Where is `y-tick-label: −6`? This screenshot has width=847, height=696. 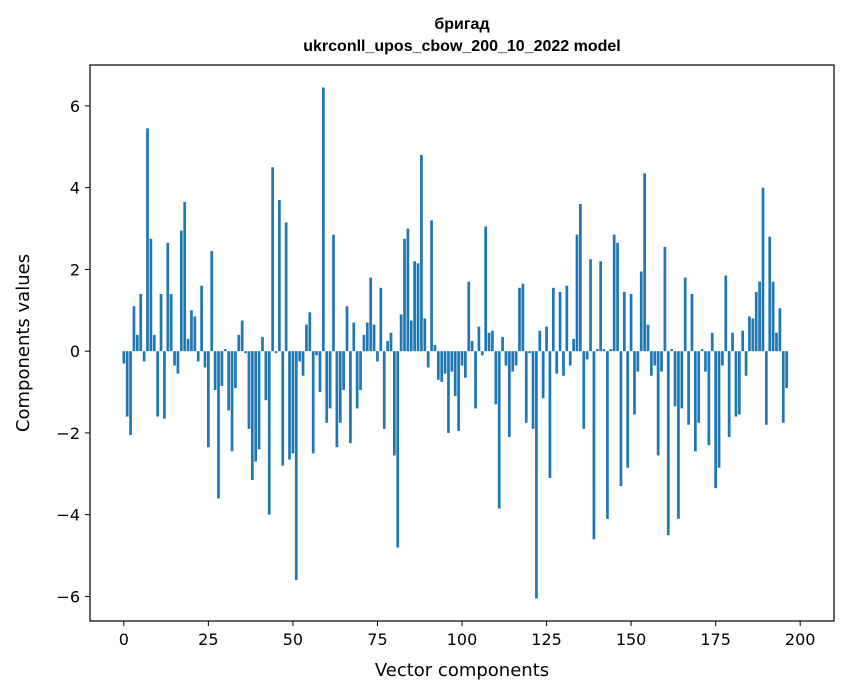 y-tick-label: −6 is located at coordinates (68, 596).